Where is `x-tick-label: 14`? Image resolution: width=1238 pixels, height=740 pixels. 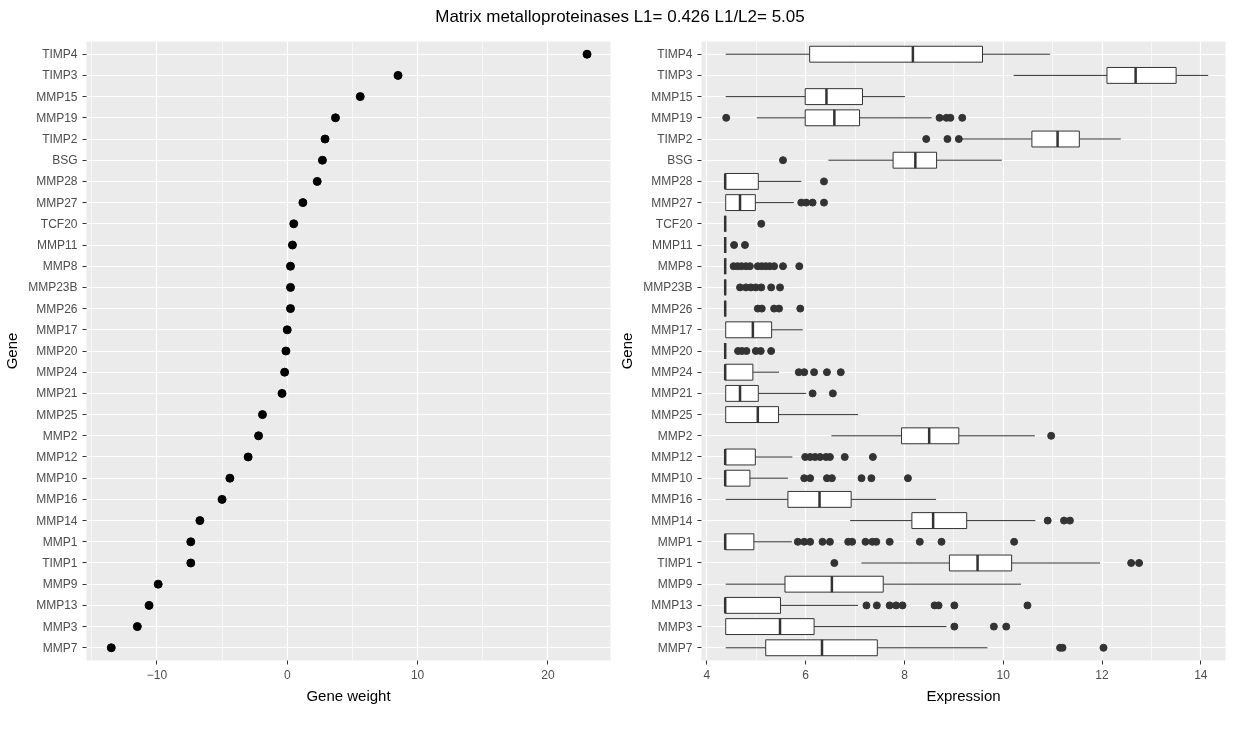
x-tick-label: 14 is located at coordinates (1201, 674).